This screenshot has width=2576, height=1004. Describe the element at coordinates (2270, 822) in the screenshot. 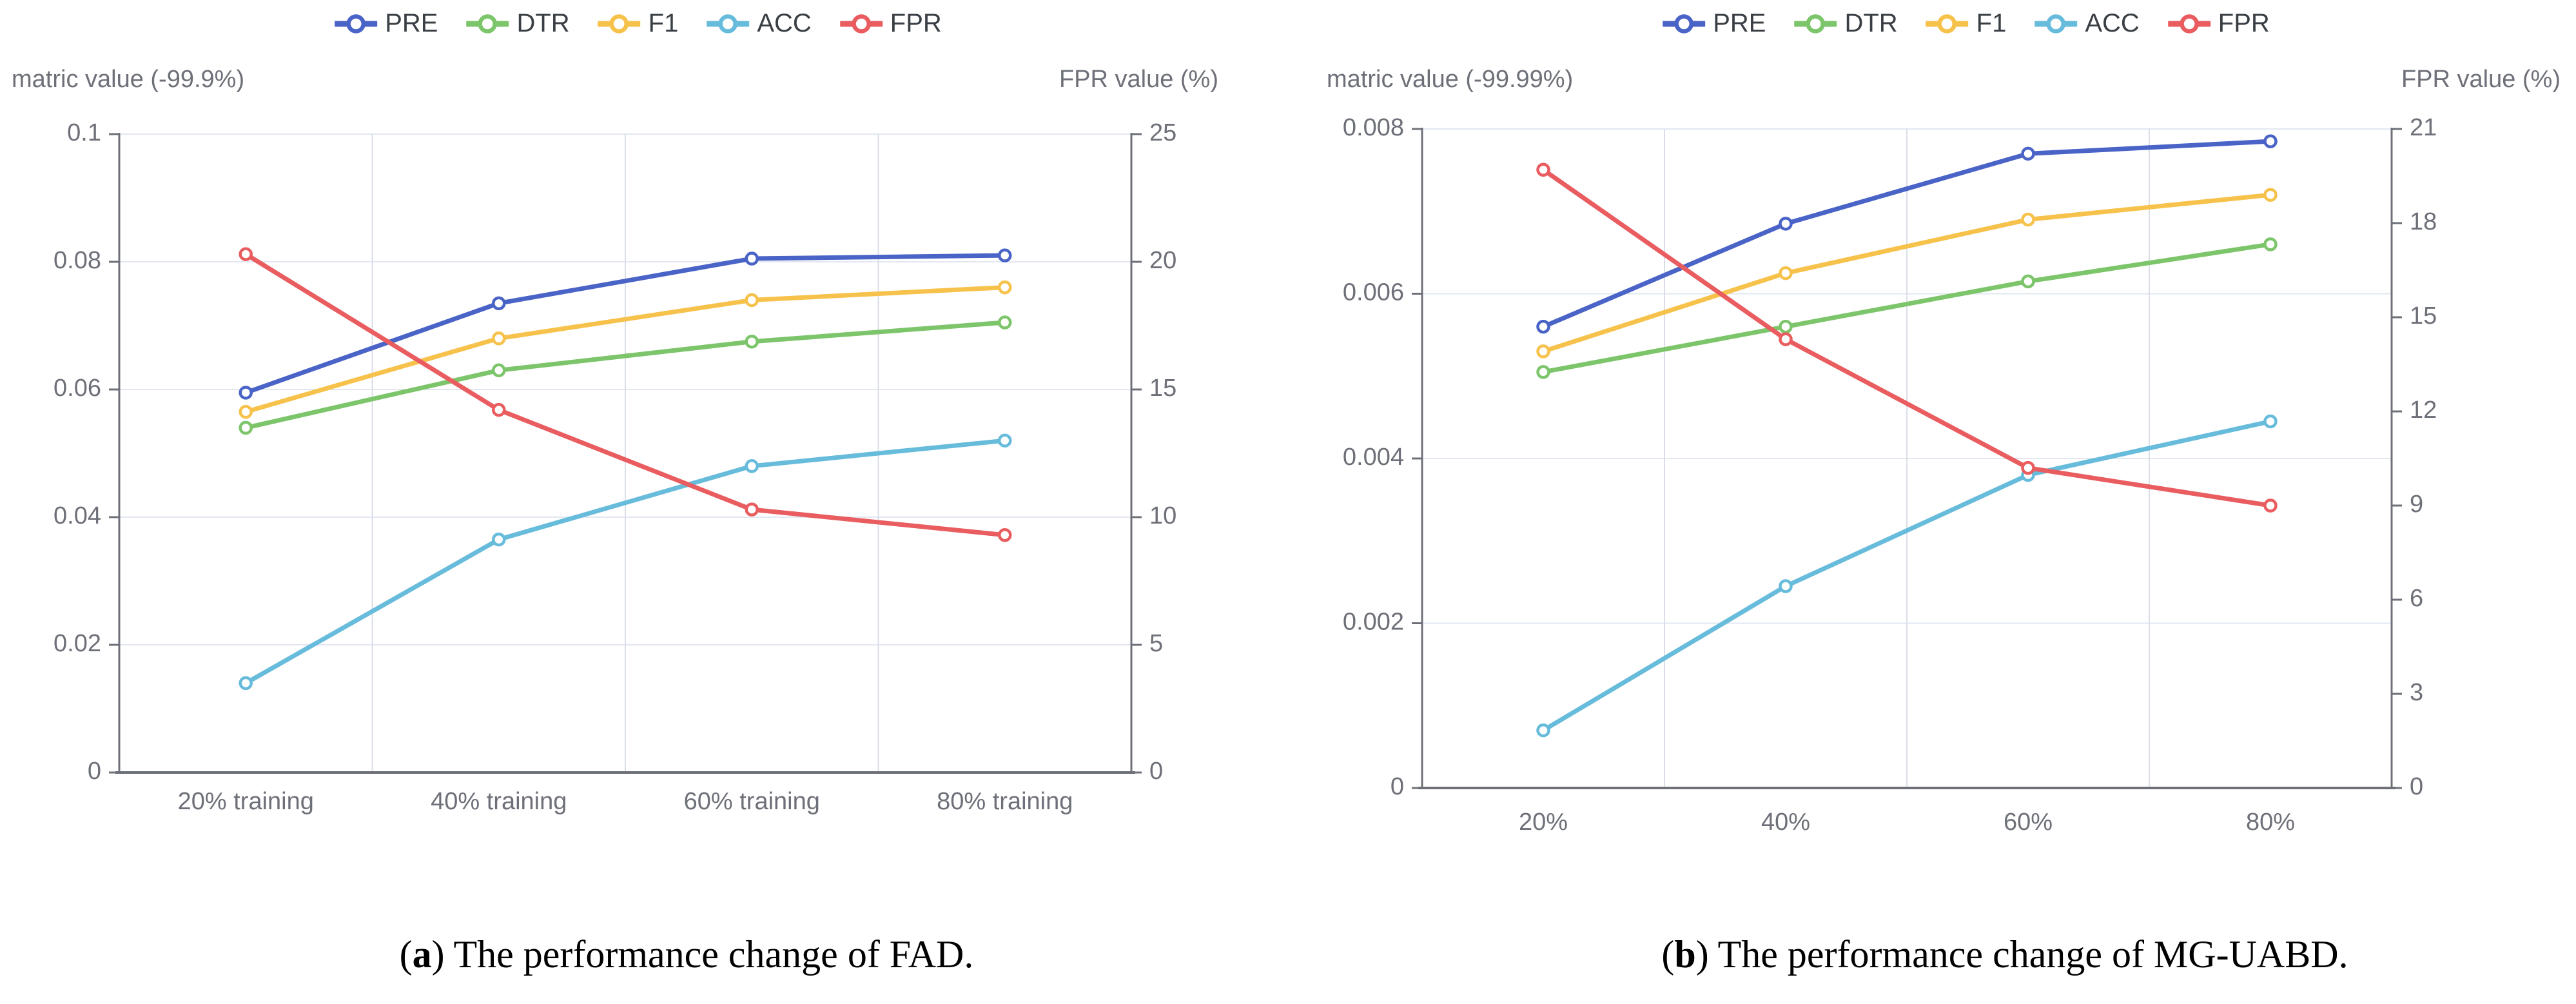

I see `x-tick-label: 80%` at that location.